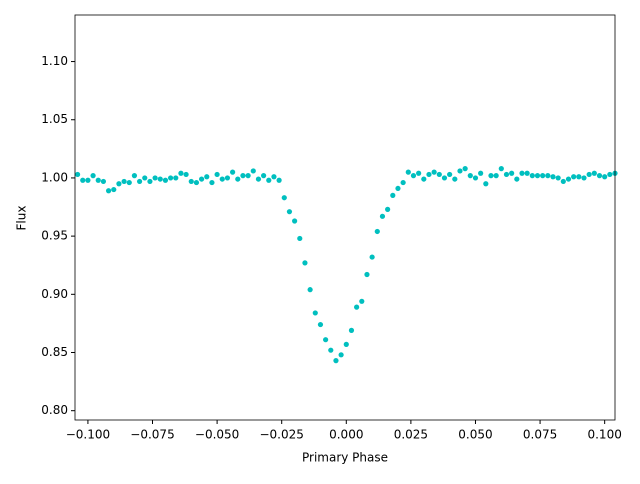  I want to click on x-tick-label: −0.050, so click(217, 435).